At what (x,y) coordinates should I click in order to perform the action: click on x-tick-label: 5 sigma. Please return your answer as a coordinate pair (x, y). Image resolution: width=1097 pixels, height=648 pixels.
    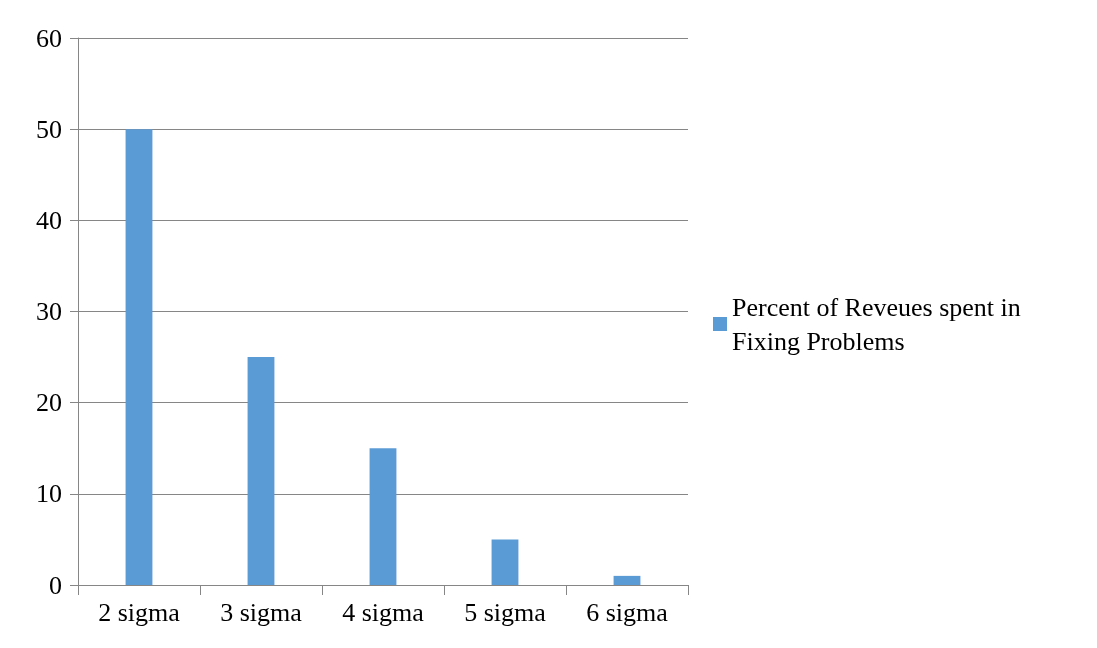
    Looking at the image, I should click on (505, 612).